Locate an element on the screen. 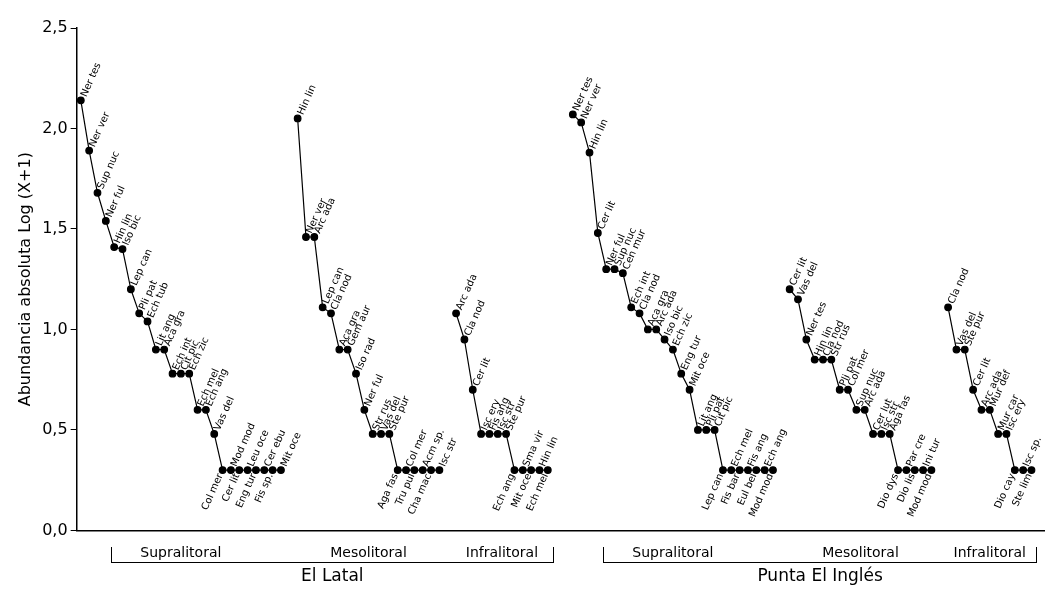 The width and height of the screenshot is (1058, 593). data-label: Ner tes is located at coordinates (90, 79).